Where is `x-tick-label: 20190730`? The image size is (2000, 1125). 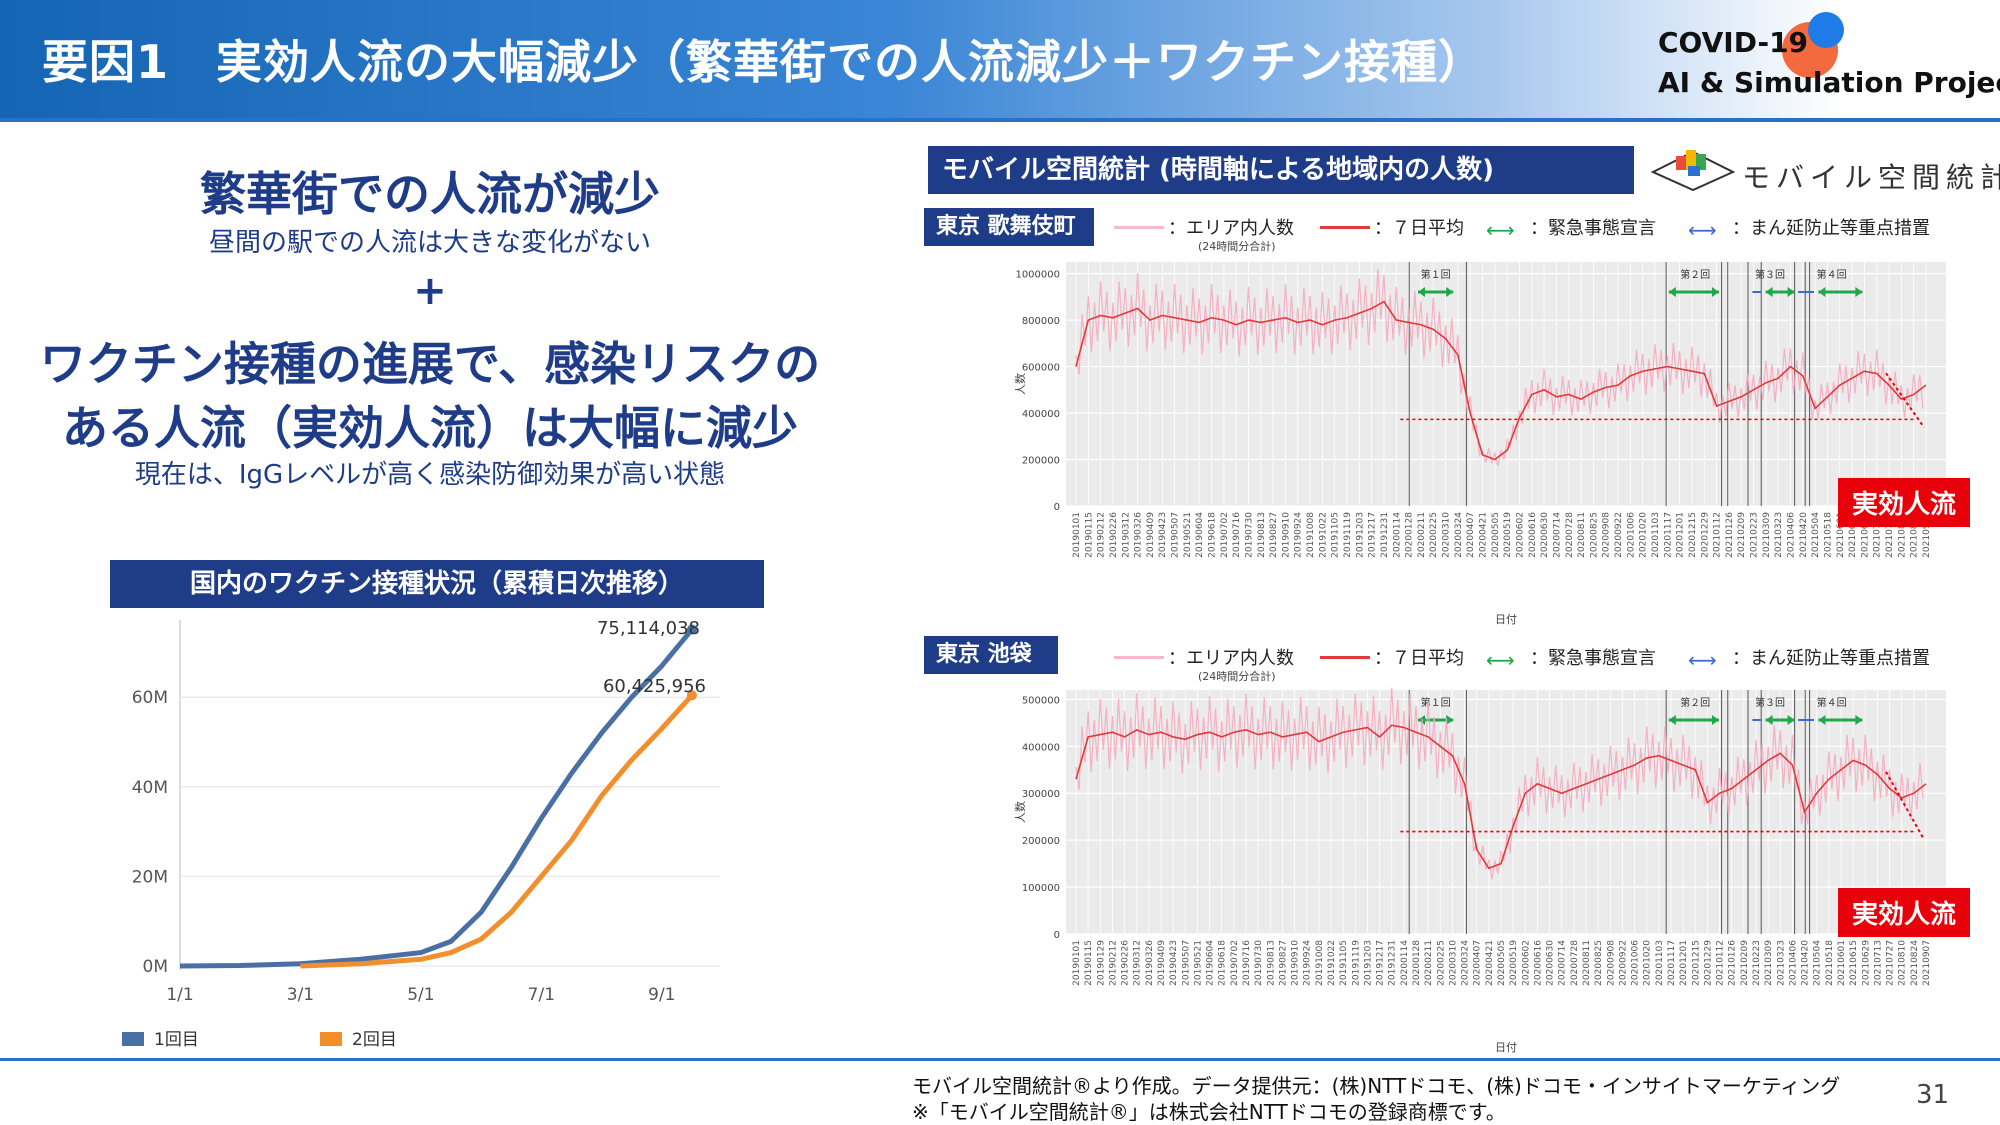 x-tick-label: 20190730 is located at coordinates (1249, 535).